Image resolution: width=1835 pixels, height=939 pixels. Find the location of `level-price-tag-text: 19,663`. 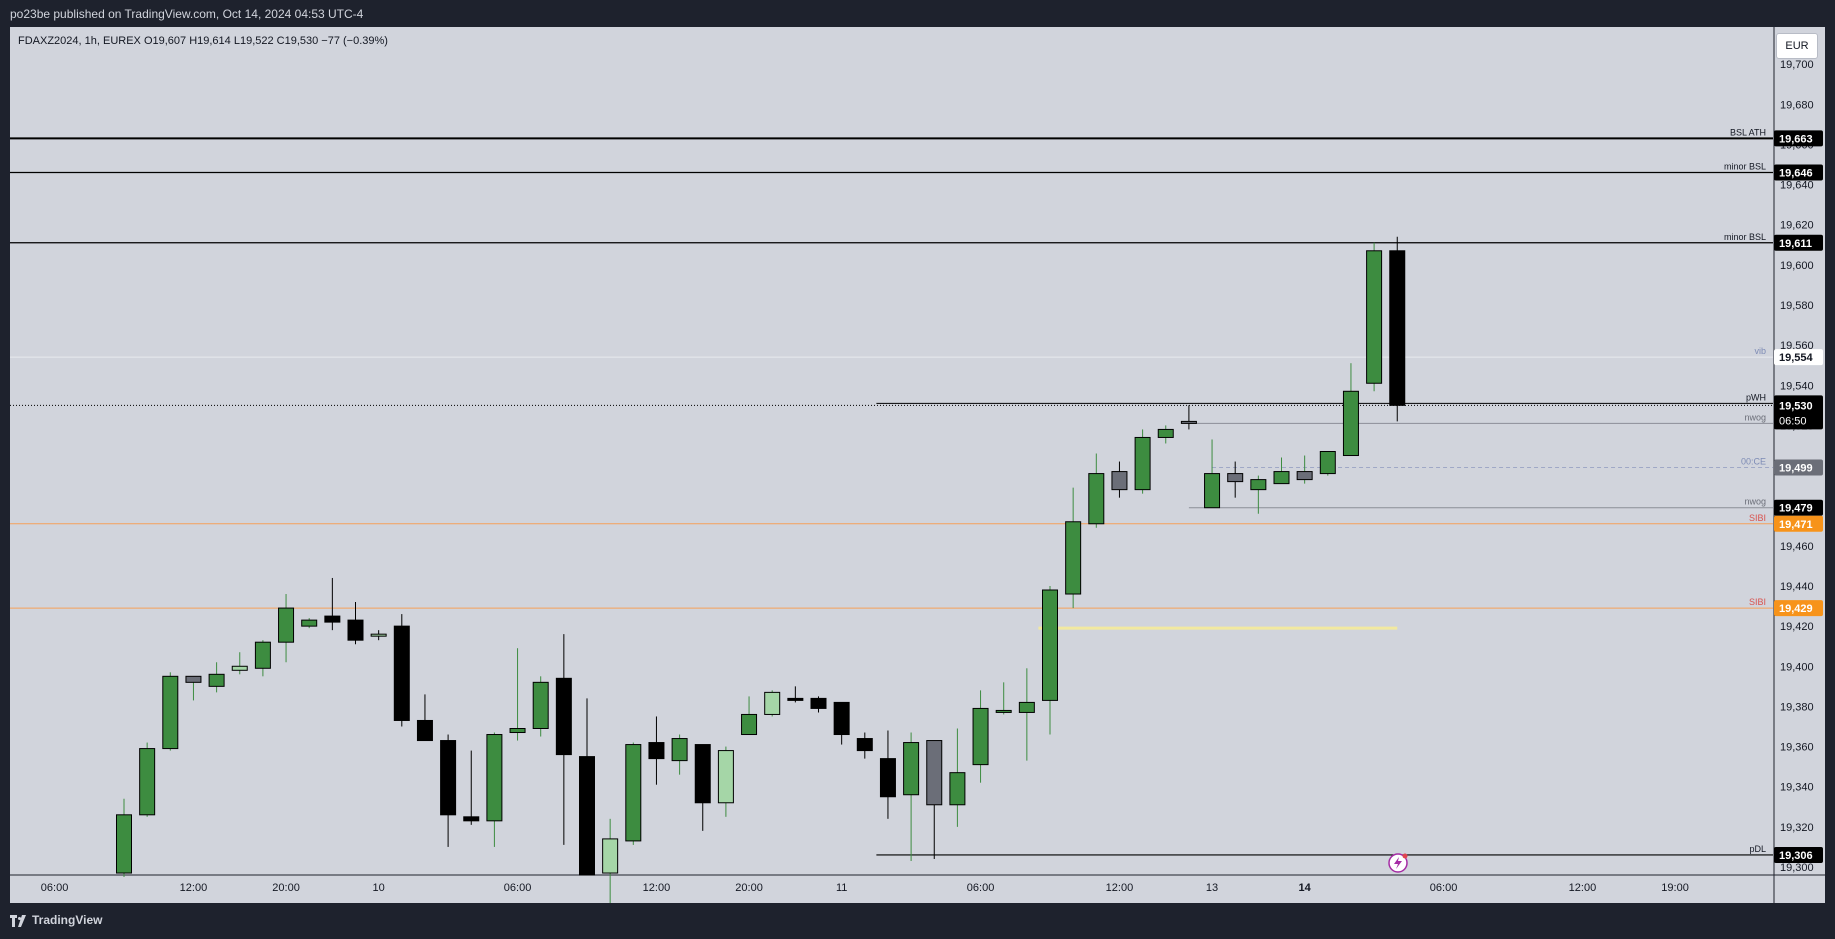

level-price-tag-text: 19,663 is located at coordinates (1796, 139).